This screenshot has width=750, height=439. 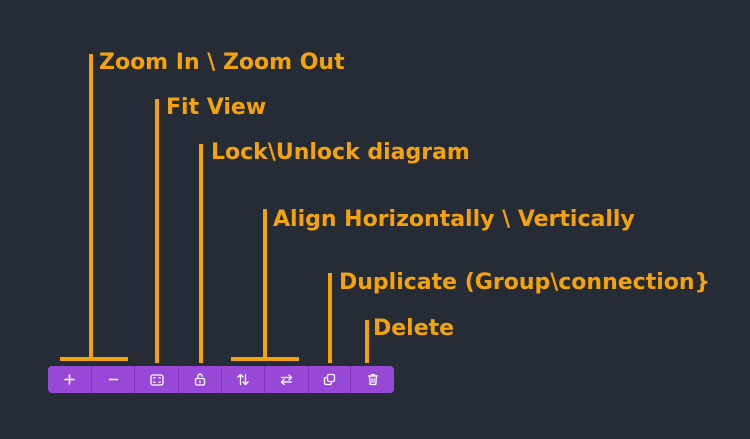 I want to click on duplicate-button, so click(x=330, y=379).